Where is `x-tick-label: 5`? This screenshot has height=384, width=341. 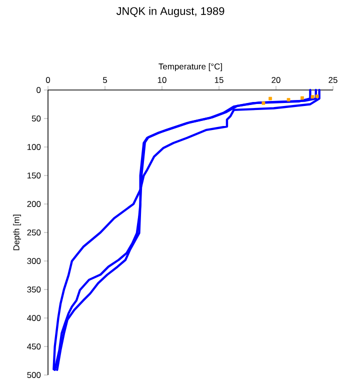 x-tick-label: 5 is located at coordinates (105, 80).